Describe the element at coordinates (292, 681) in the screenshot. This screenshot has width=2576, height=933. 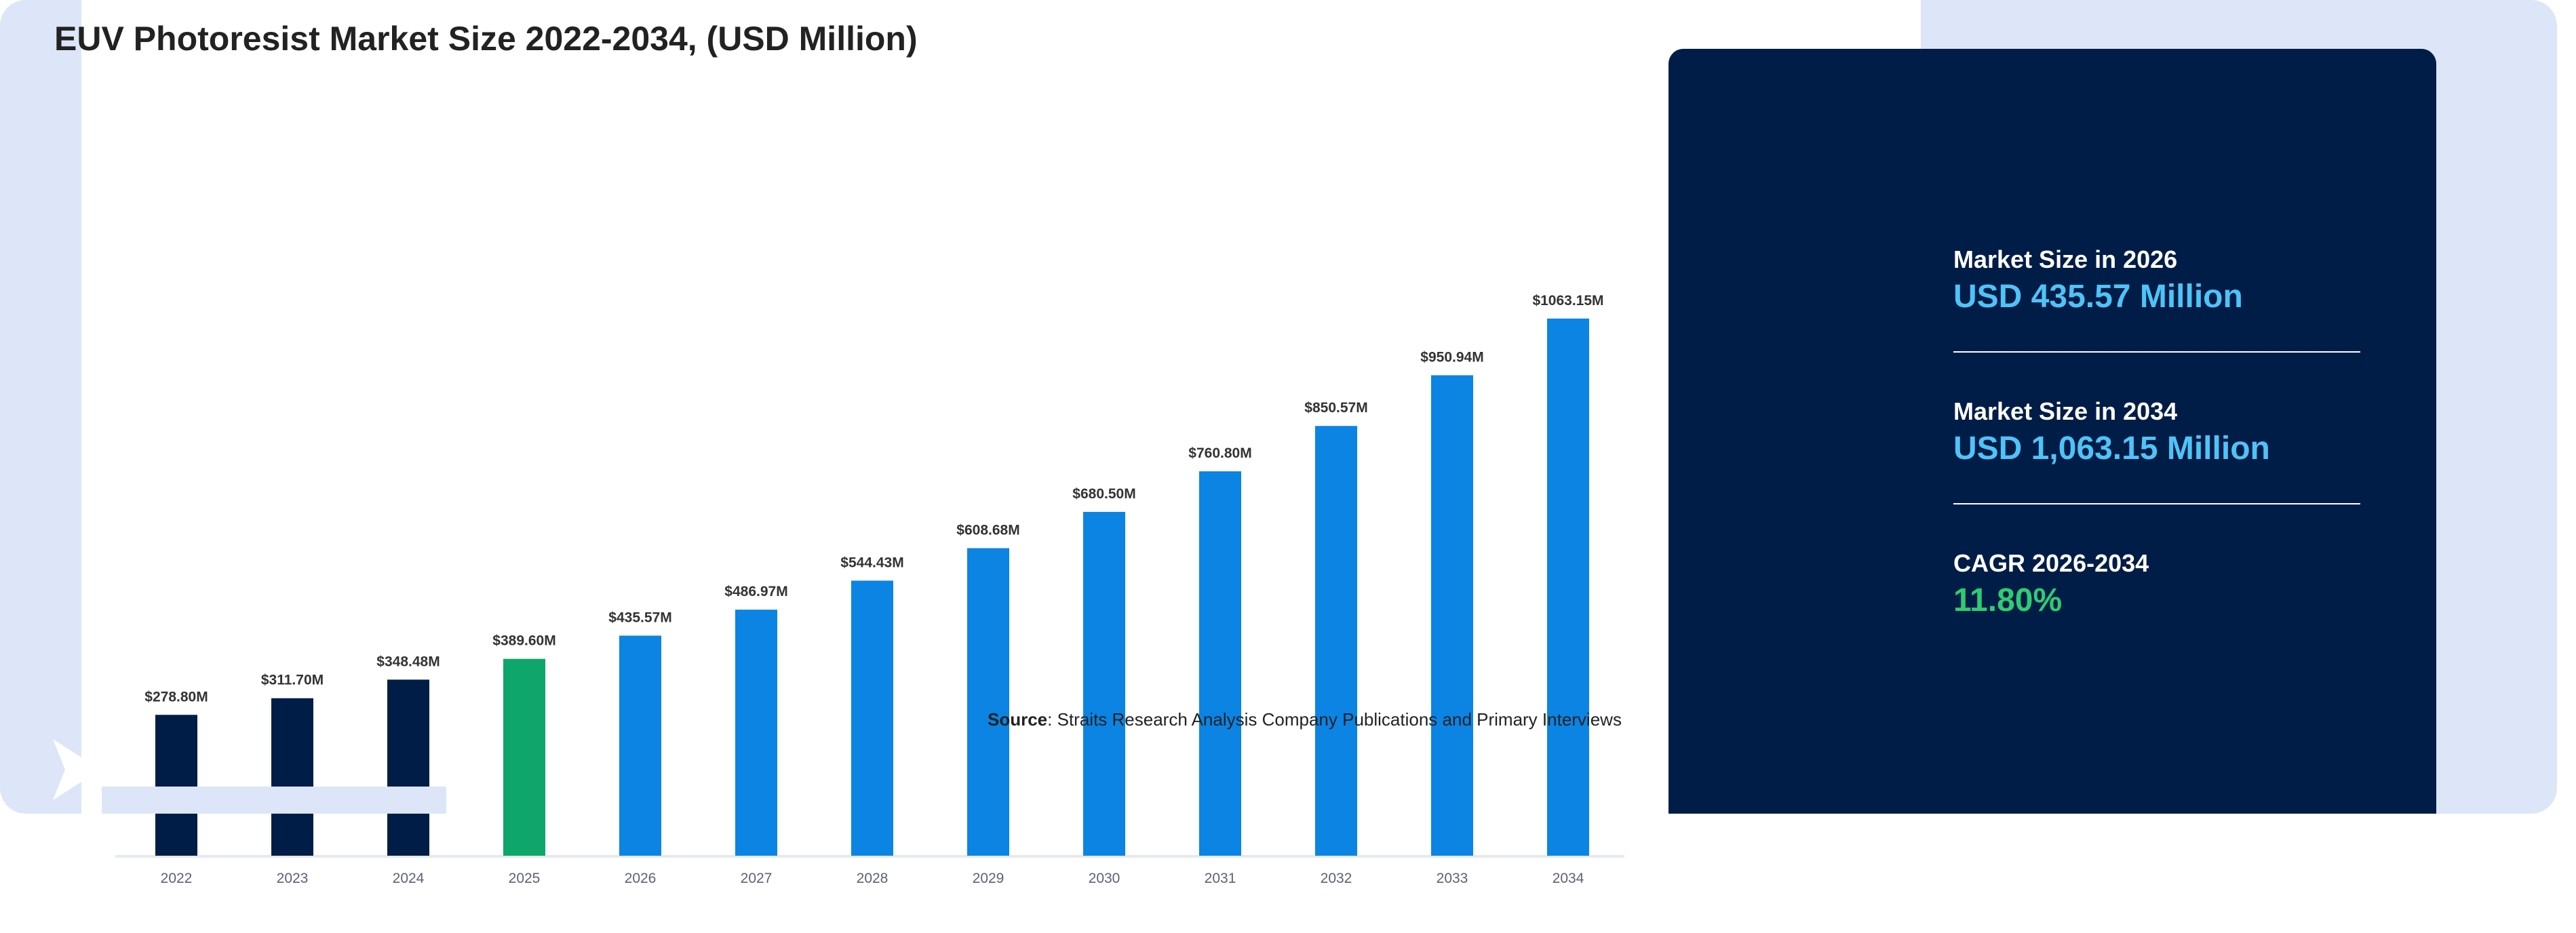
I see `data-label-2023: $311.70M` at that location.